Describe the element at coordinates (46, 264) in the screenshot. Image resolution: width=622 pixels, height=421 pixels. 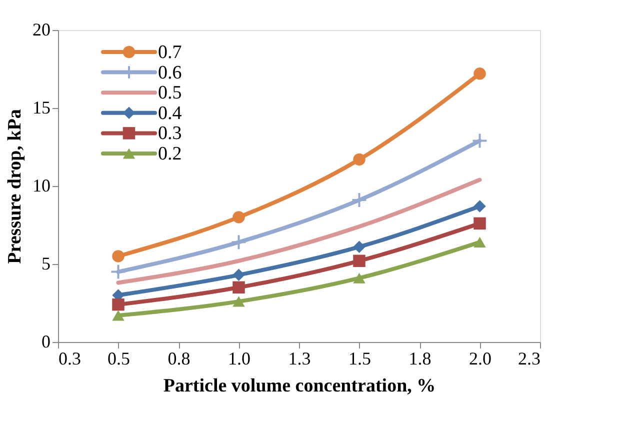
I see `y-tick-label: 5` at that location.